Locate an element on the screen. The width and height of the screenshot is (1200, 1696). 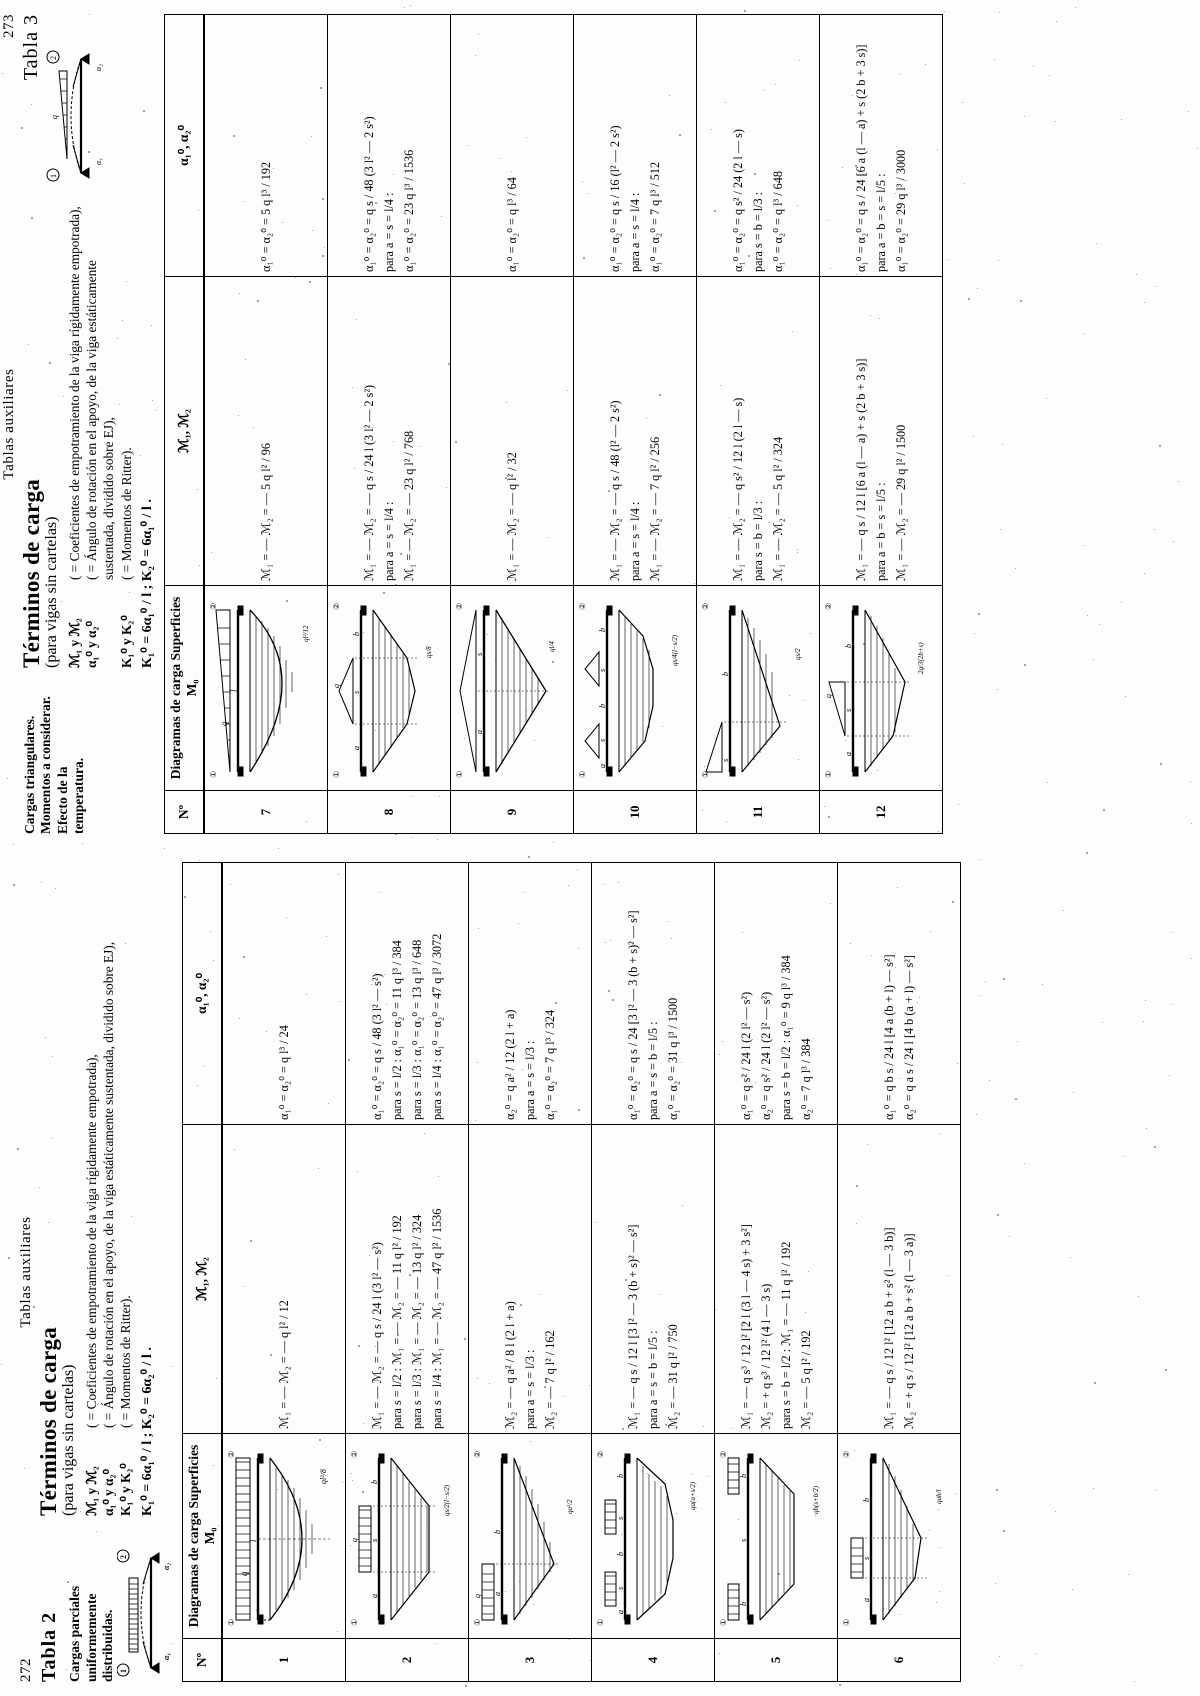
load-diagram-cell: ① ② q l ql²/12 is located at coordinates (266, 688).